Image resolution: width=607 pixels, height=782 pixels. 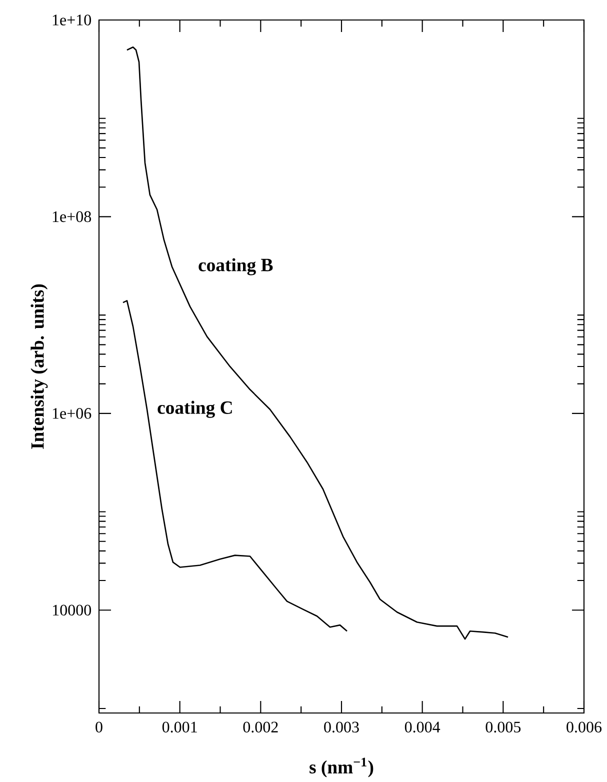 I want to click on x-tick-label: 0.004, so click(x=422, y=727).